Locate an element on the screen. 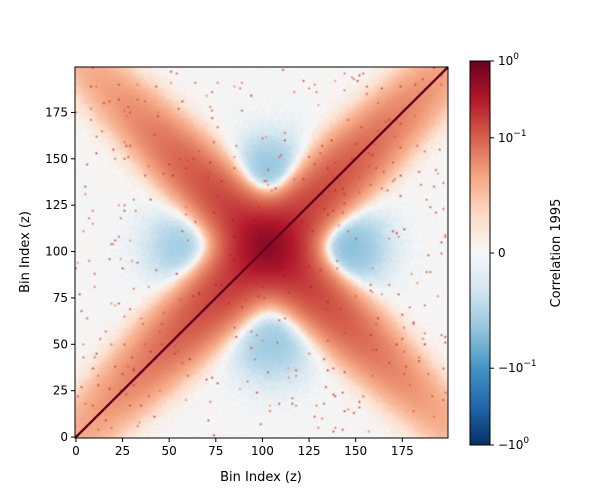 This screenshot has width=600, height=500. y-tick-label: 100 is located at coordinates (56, 252).